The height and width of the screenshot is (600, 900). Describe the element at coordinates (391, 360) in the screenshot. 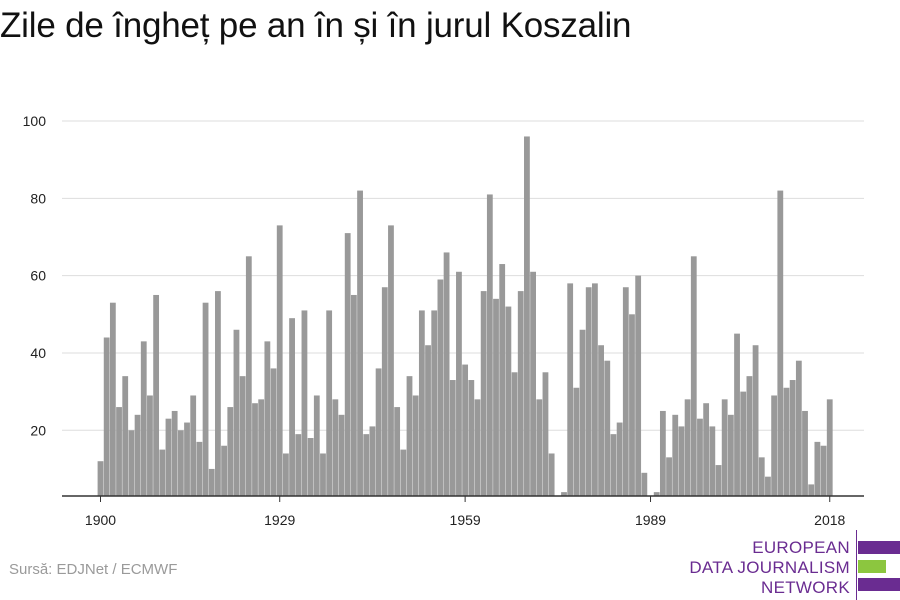

I see `bar-1947` at that location.